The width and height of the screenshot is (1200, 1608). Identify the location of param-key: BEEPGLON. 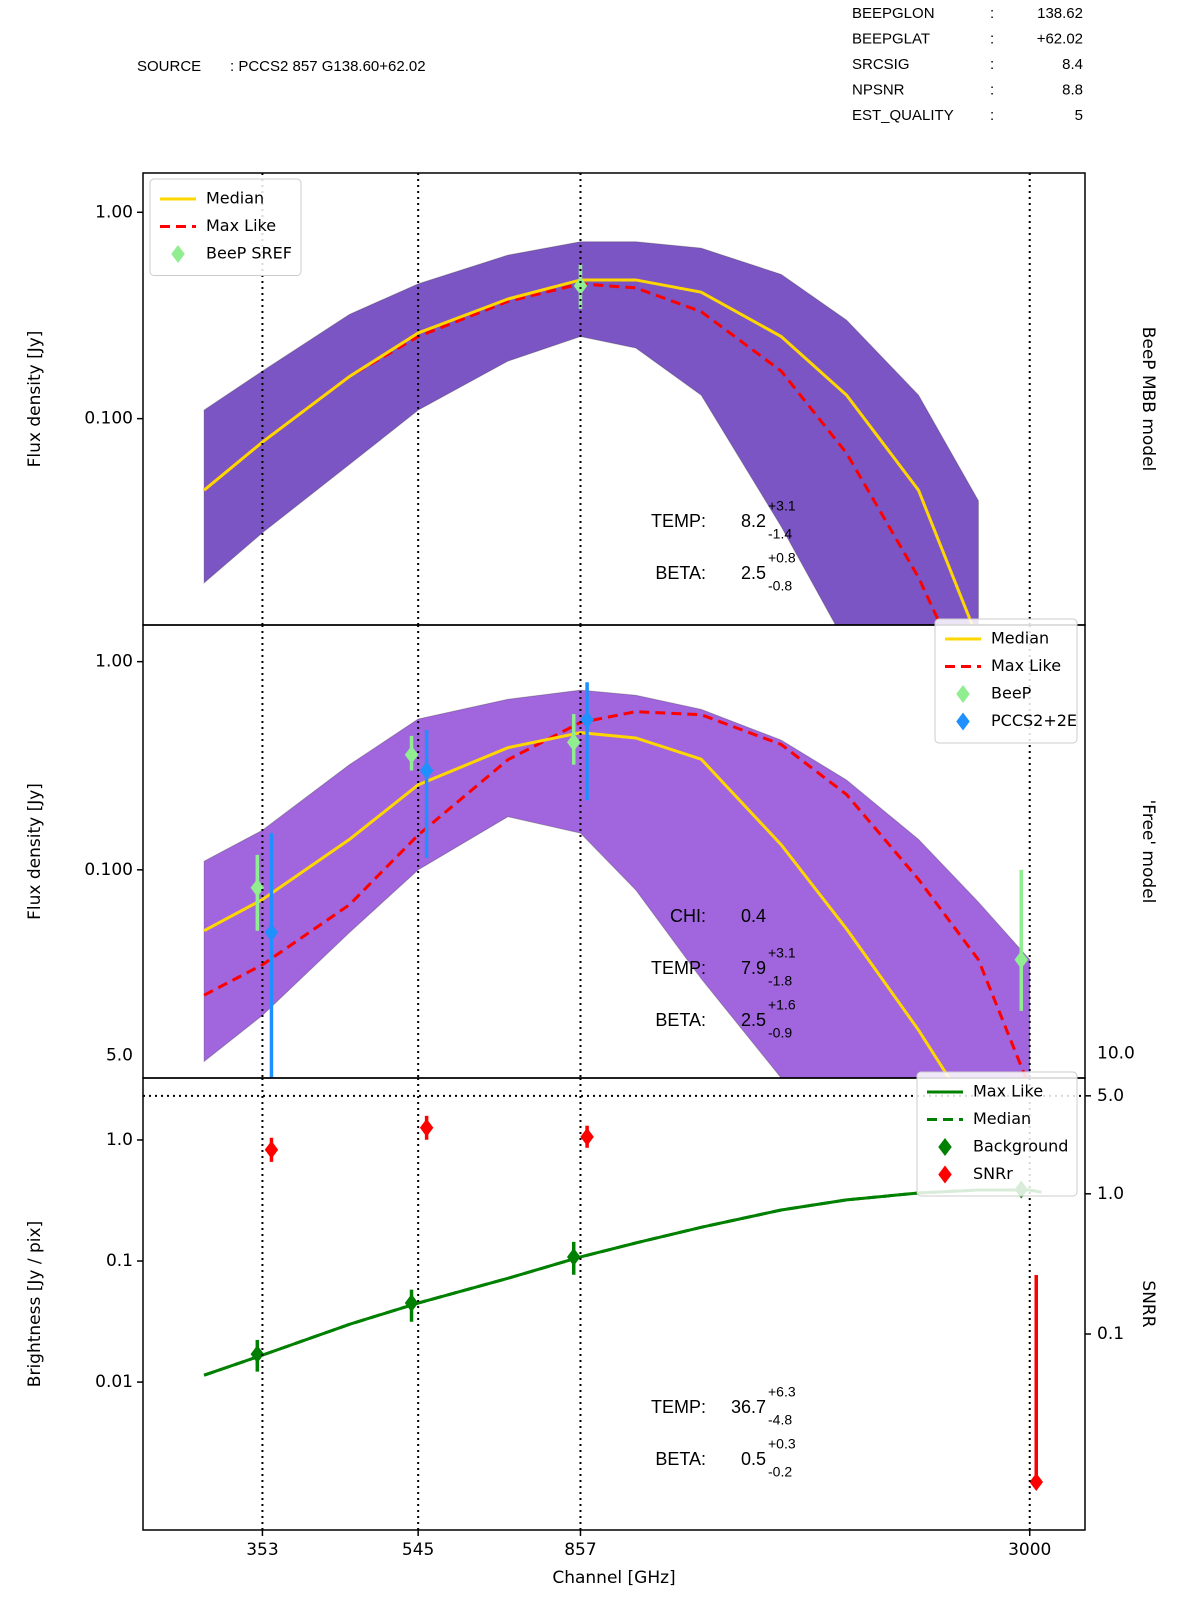
(893, 13).